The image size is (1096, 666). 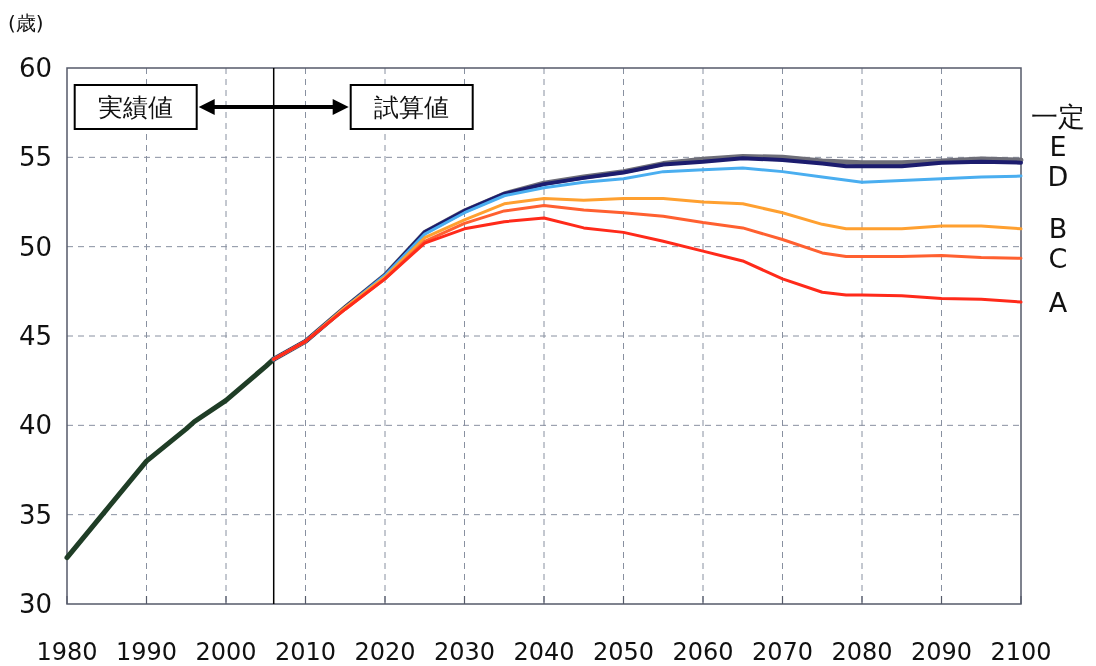 What do you see at coordinates (226, 652) in the screenshot?
I see `x-tick-label: 2000` at bounding box center [226, 652].